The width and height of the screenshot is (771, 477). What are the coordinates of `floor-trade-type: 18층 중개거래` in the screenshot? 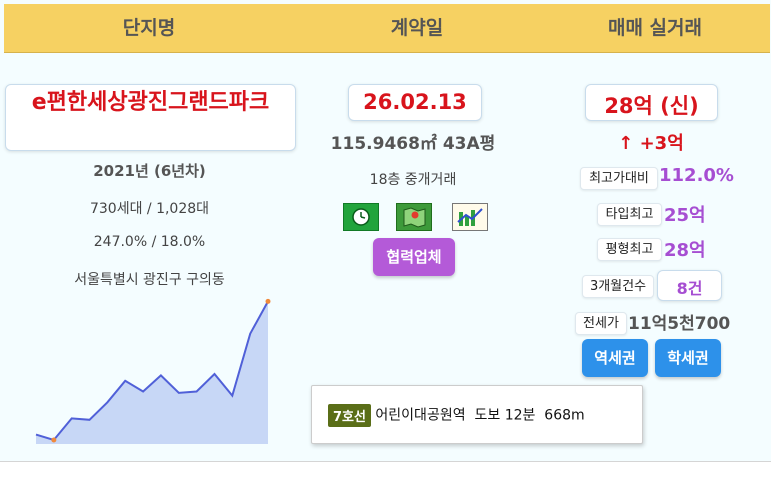 It's located at (413, 180).